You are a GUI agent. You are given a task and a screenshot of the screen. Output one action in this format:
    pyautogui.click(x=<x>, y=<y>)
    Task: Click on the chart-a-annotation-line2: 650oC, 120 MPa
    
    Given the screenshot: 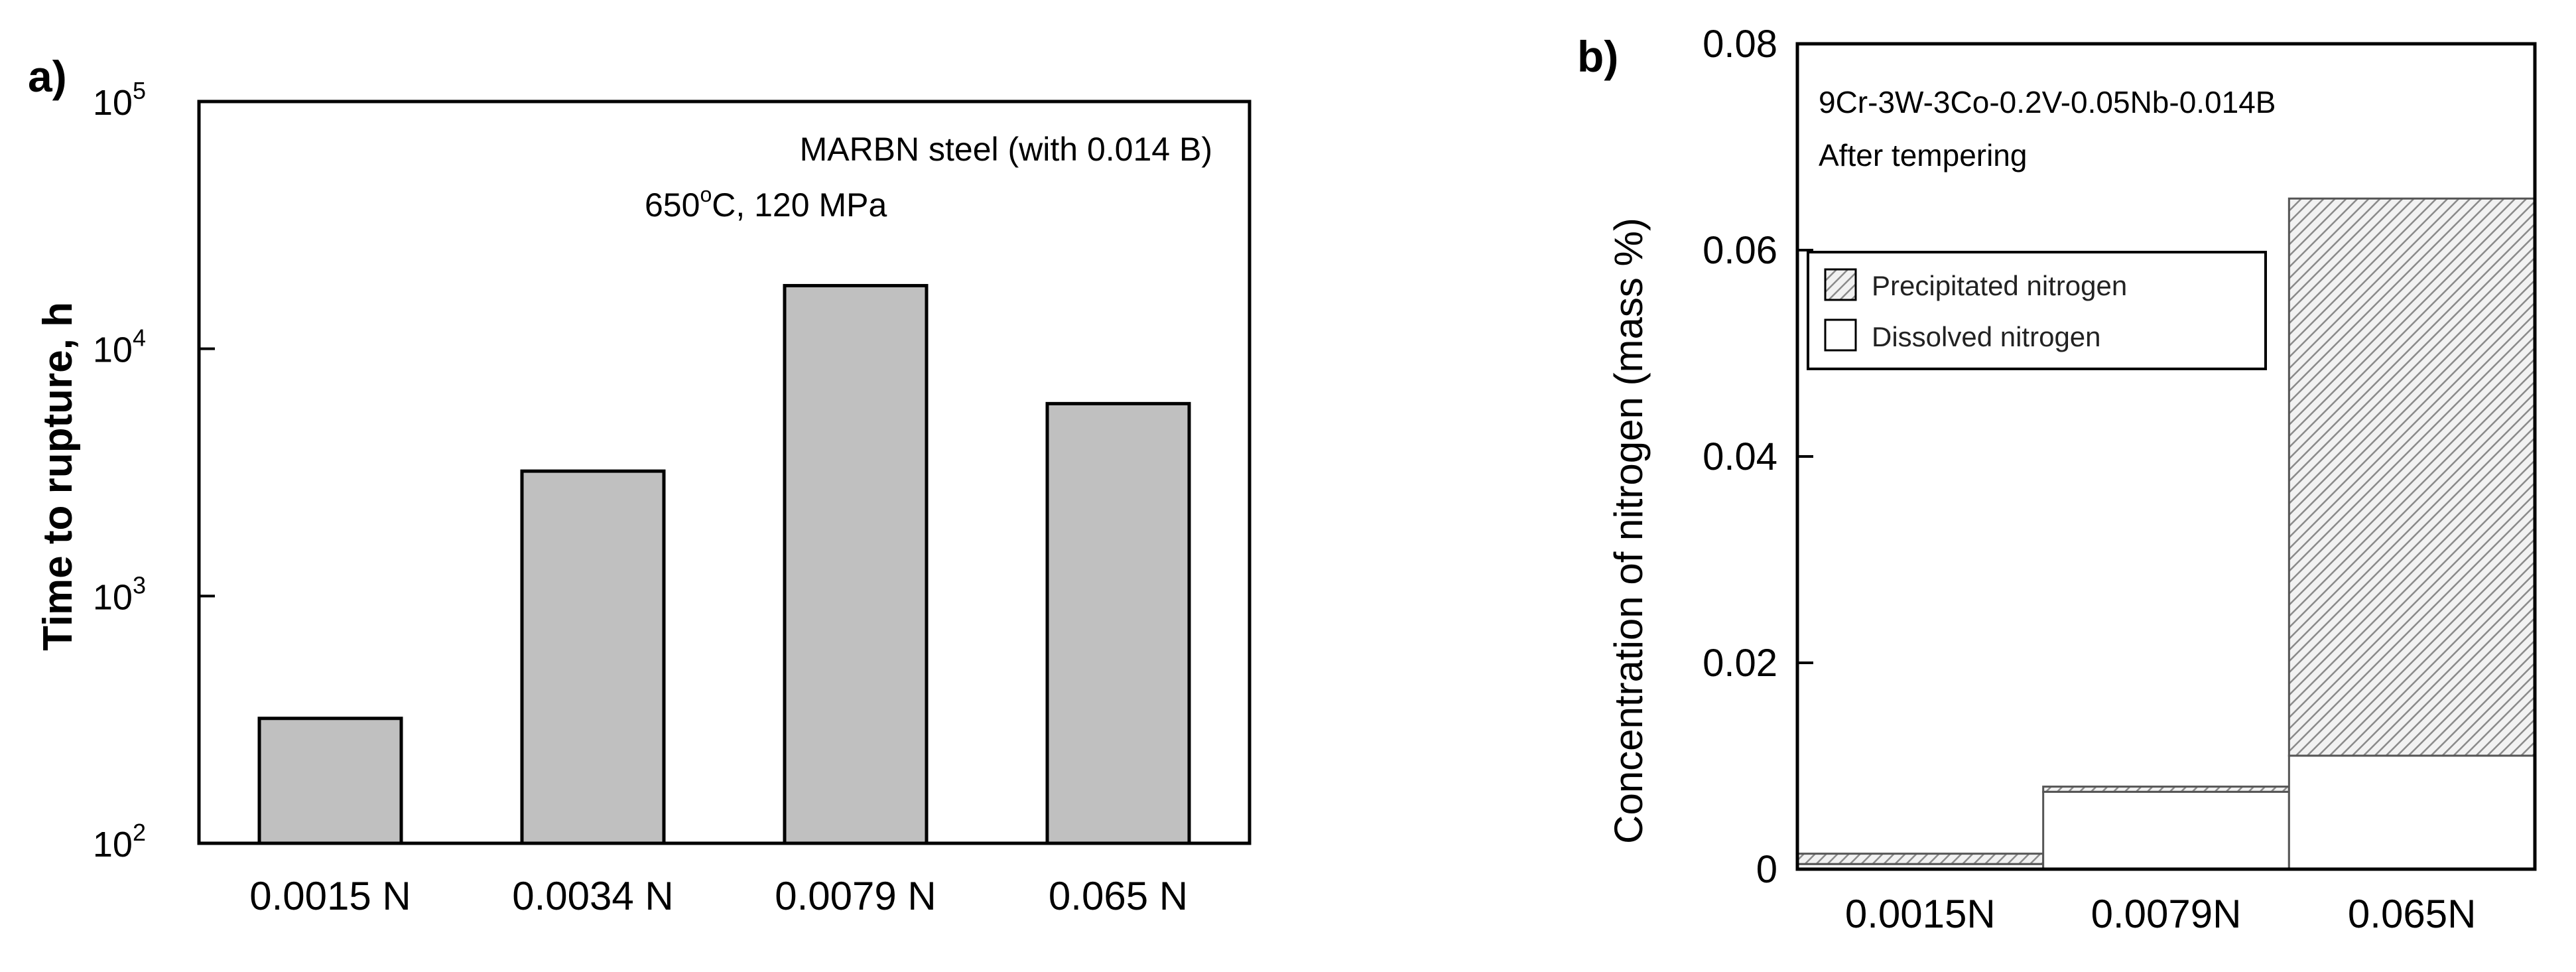 What is the action you would take?
    pyautogui.click(x=766, y=203)
    